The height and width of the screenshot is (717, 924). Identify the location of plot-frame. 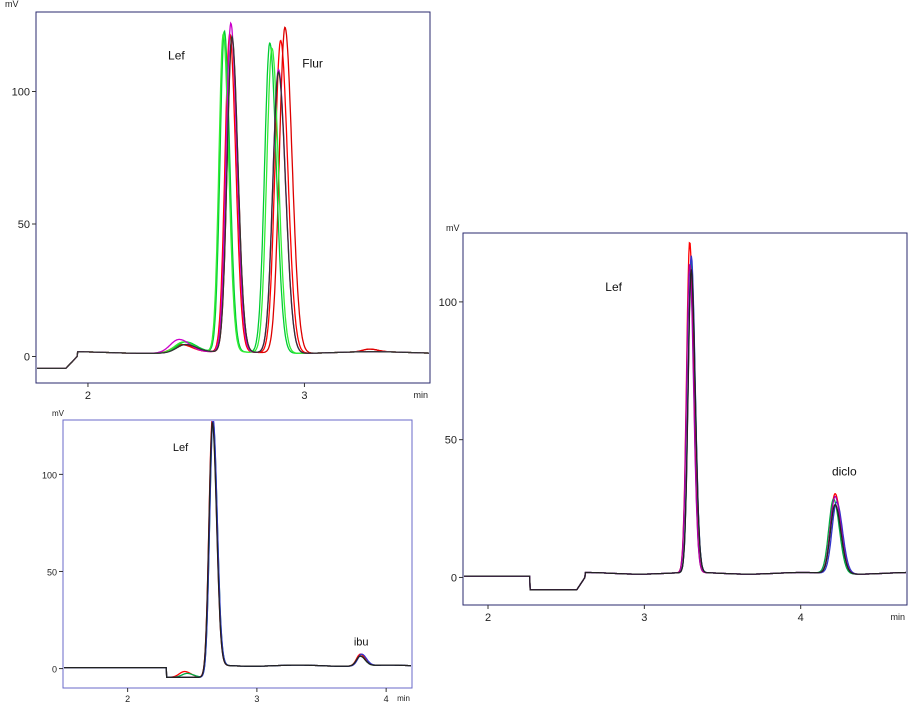
(237, 554).